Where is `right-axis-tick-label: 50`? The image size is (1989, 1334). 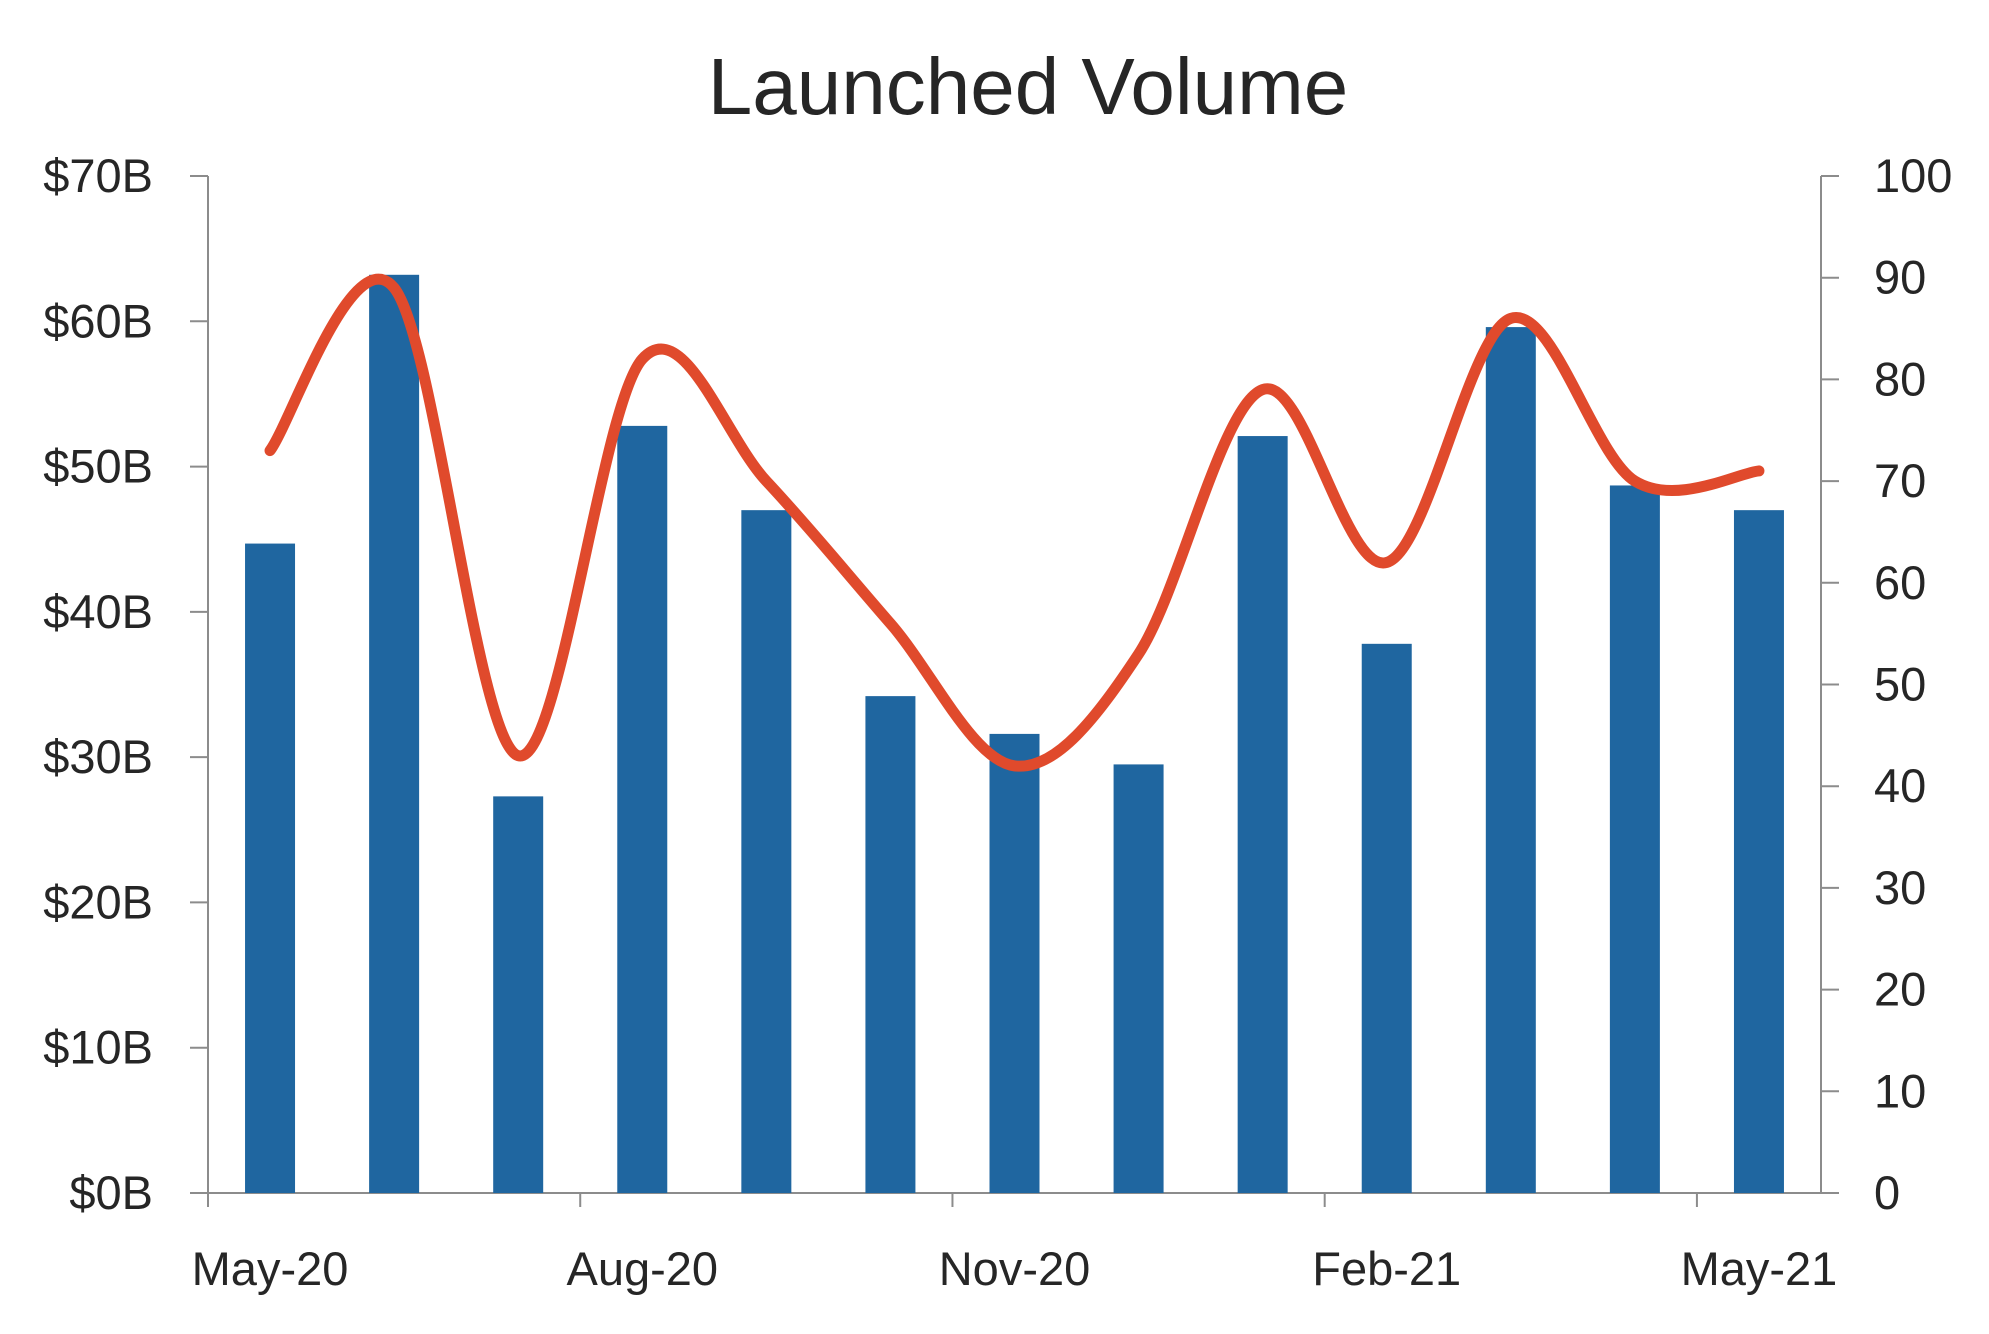 right-axis-tick-label: 50 is located at coordinates (1900, 684).